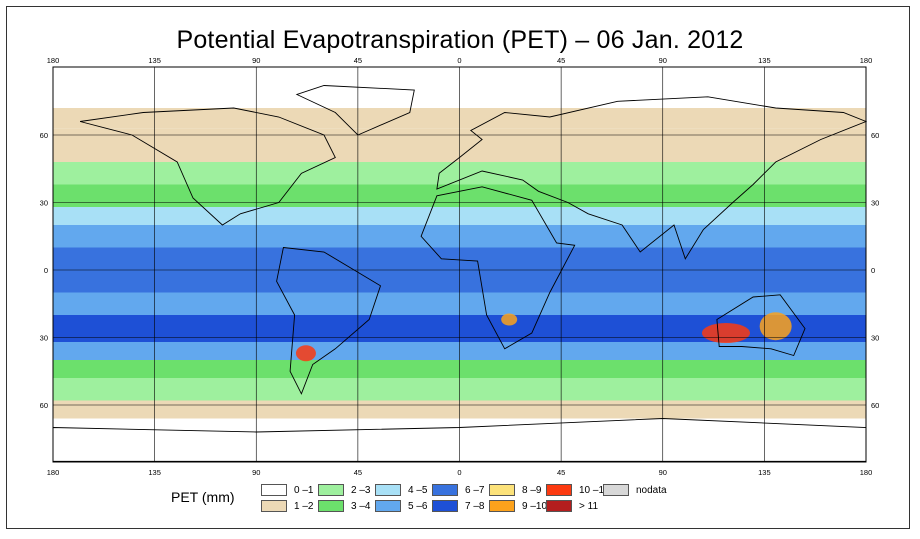 This screenshot has height=539, width=920. I want to click on legend-title: PET (mm), so click(203, 497).